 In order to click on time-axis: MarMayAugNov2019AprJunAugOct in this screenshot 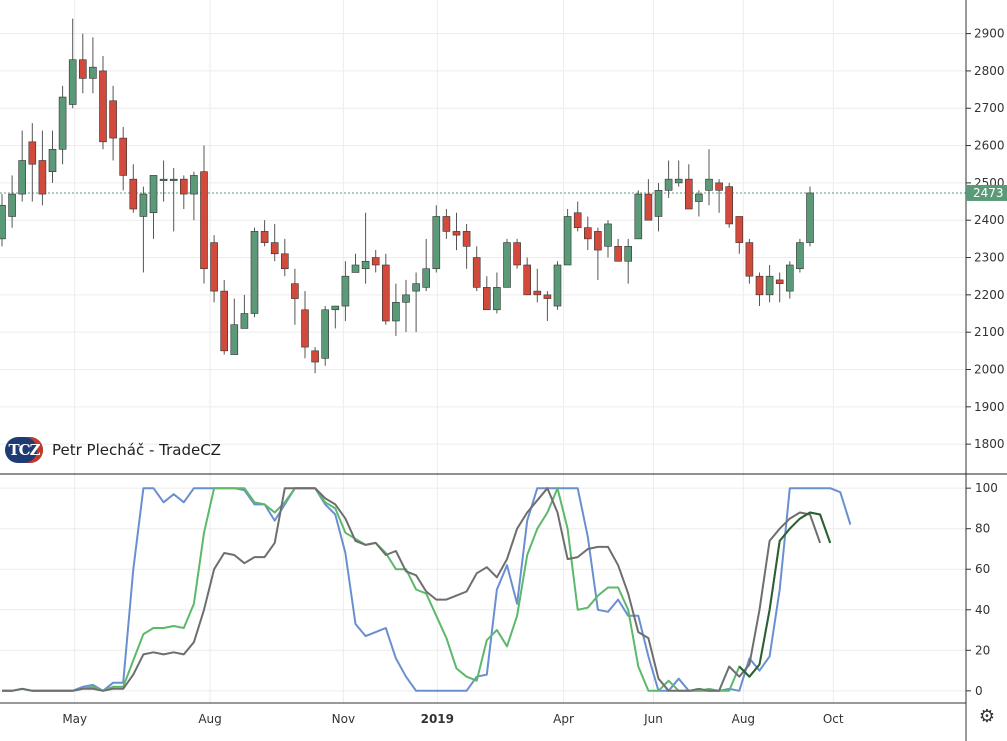, I will do `click(422, 719)`.